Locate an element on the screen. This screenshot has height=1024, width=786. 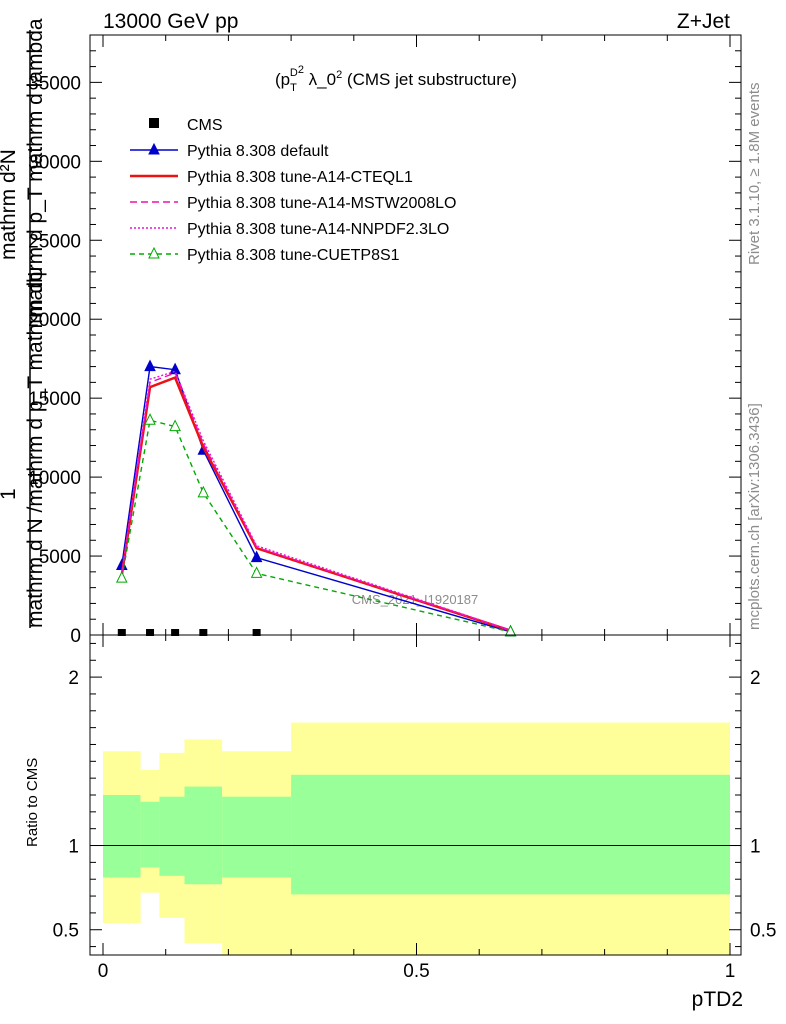
ylabel-line4: mathrm d N /mathrm d p_T mathrm dψ is located at coordinates (35, 447).